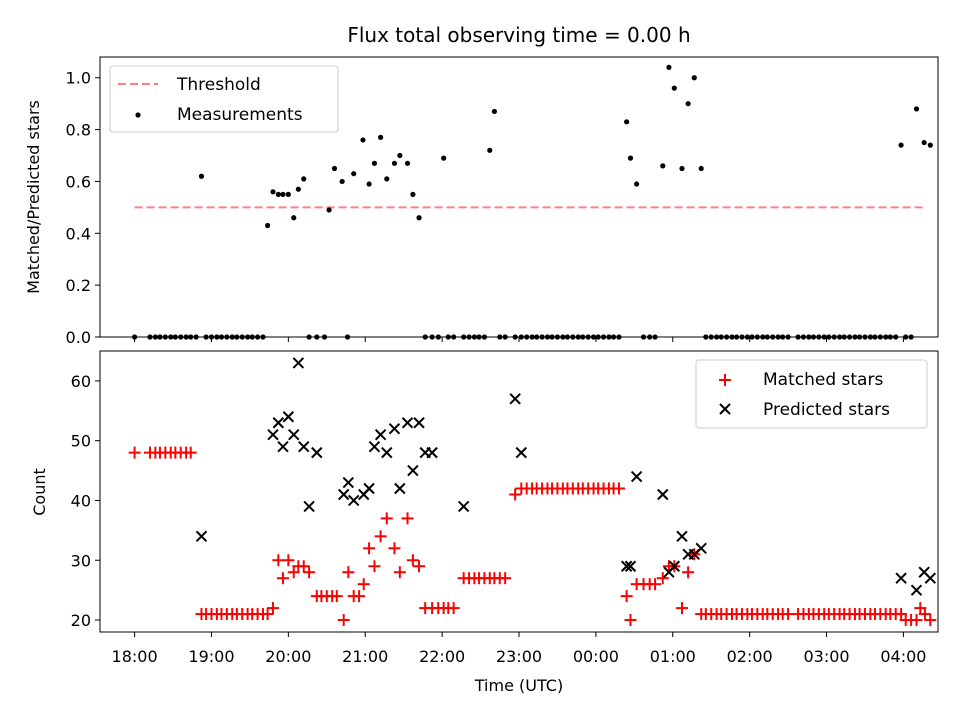 The width and height of the screenshot is (960, 720). What do you see at coordinates (673, 656) in the screenshot?
I see `bottom-x-tick-label: 01:00` at bounding box center [673, 656].